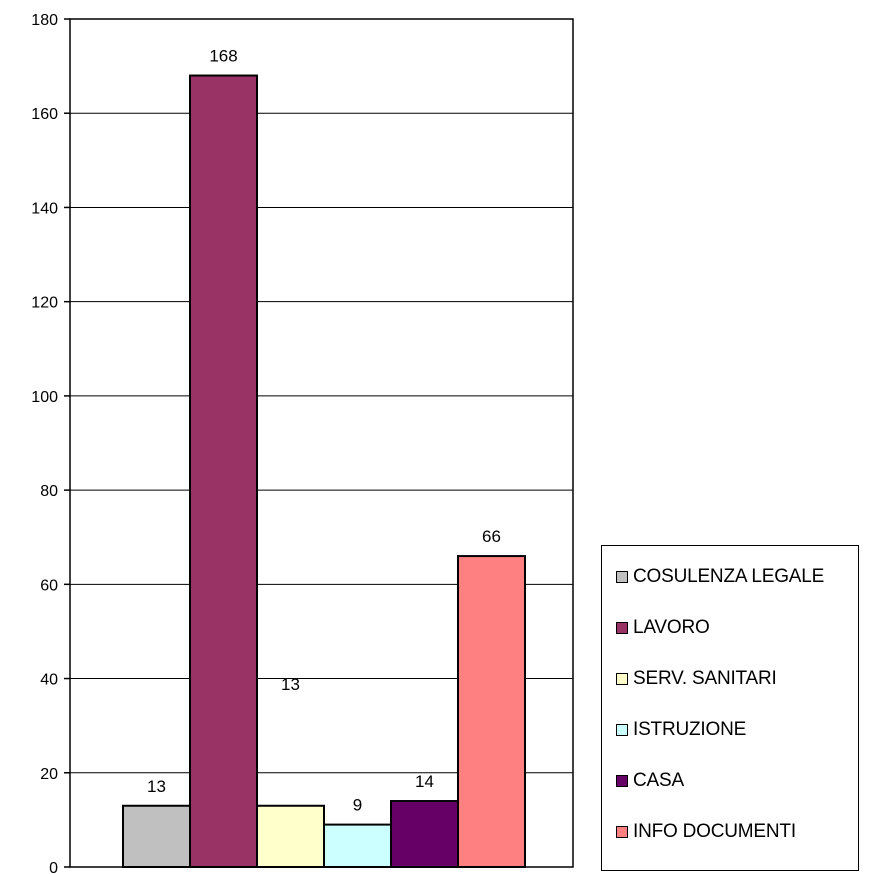  Describe the element at coordinates (44, 397) in the screenshot. I see `y-tick-label: 100` at that location.